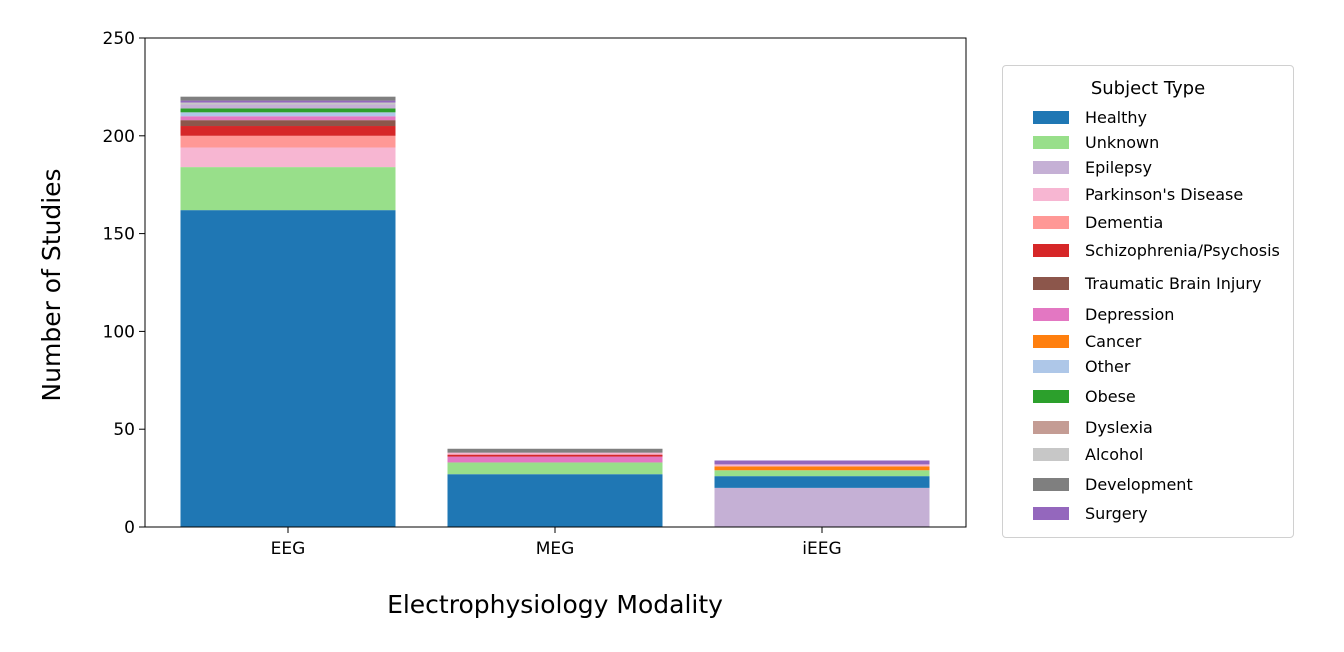  Describe the element at coordinates (555, 549) in the screenshot. I see `x-tick-label: MEG` at that location.